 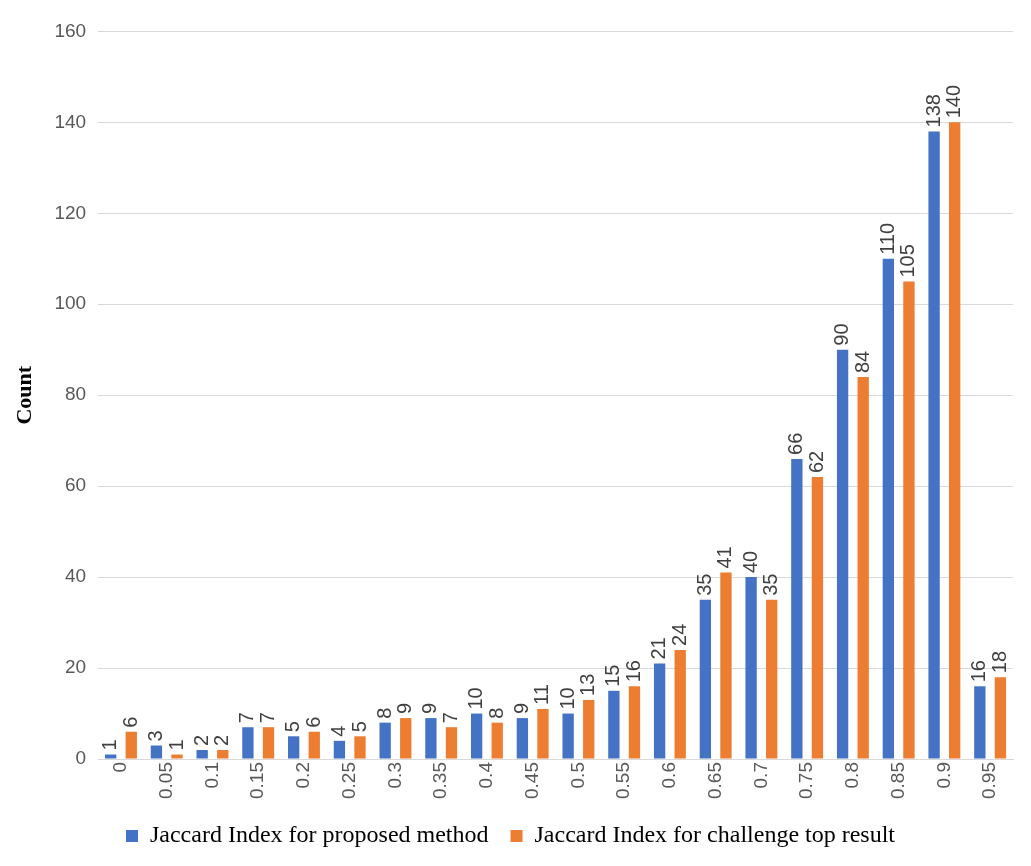 What do you see at coordinates (257, 780) in the screenshot?
I see `x-tick-label: 0.15` at bounding box center [257, 780].